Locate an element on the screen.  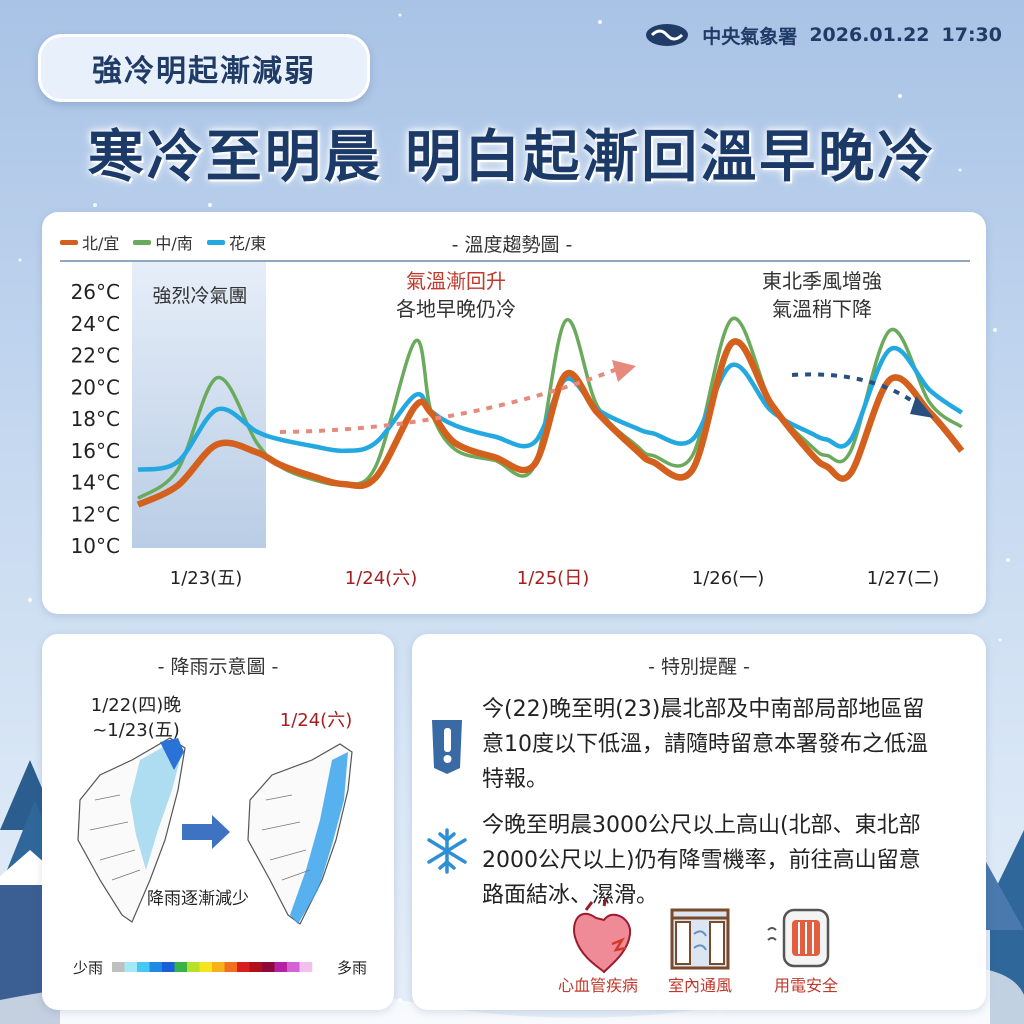
agency-header: 中央氣象署 2026.01.22 17:30 is located at coordinates (823, 35).